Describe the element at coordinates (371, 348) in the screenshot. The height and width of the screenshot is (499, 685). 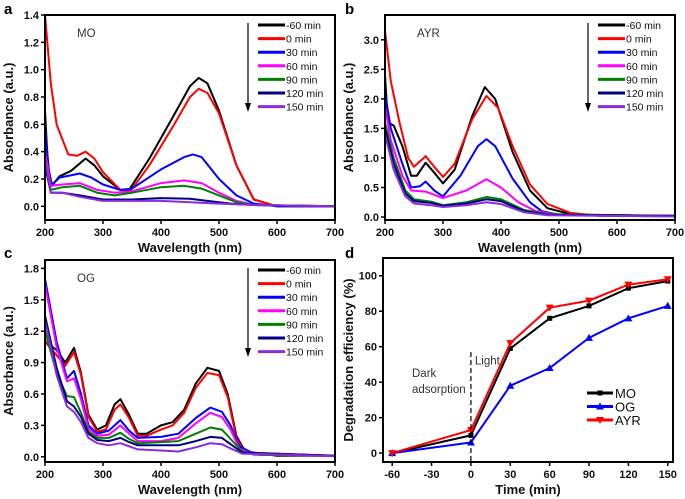
I see `y-tick-label: 60` at that location.